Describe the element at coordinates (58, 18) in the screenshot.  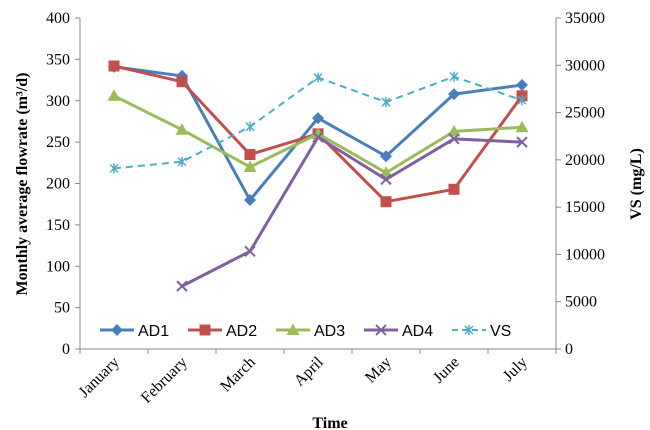
I see `y-tick-label: 400` at that location.